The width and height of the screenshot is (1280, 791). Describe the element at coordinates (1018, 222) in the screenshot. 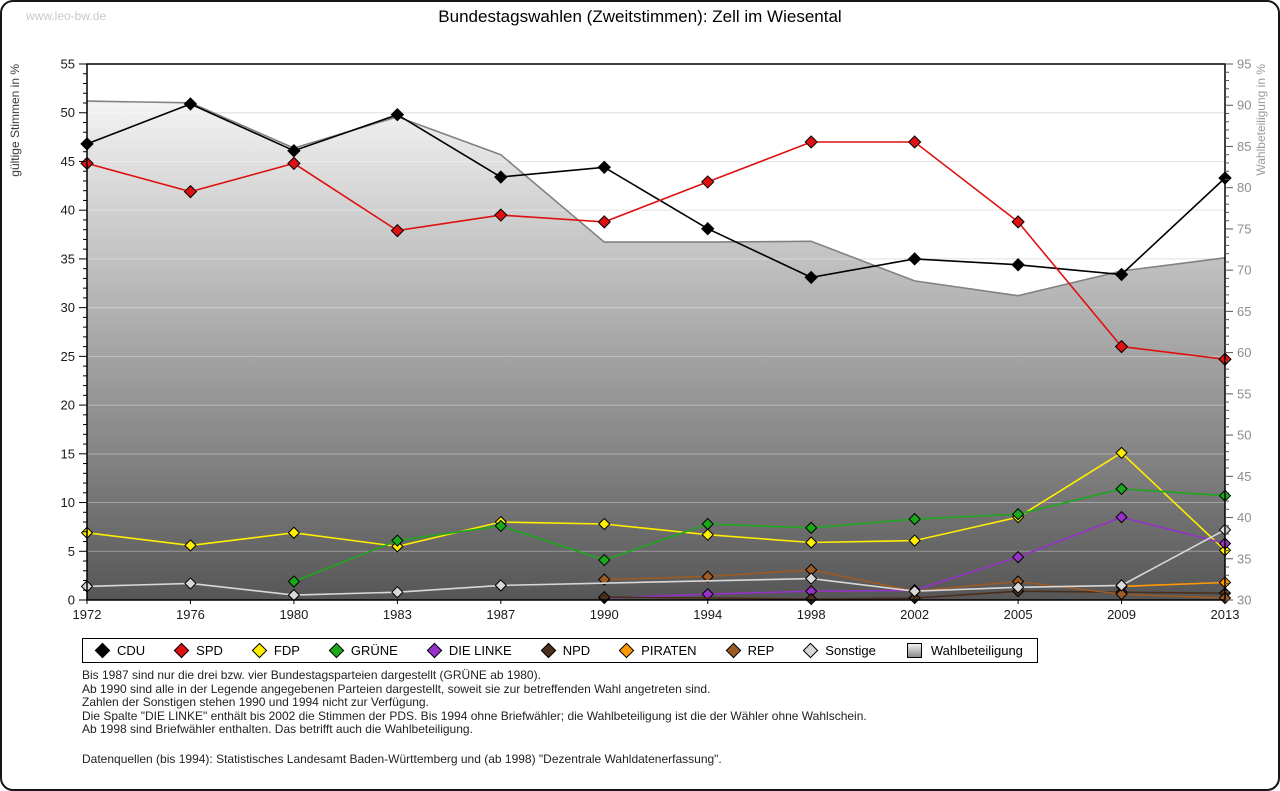

I see `marker-SPD-2005` at that location.